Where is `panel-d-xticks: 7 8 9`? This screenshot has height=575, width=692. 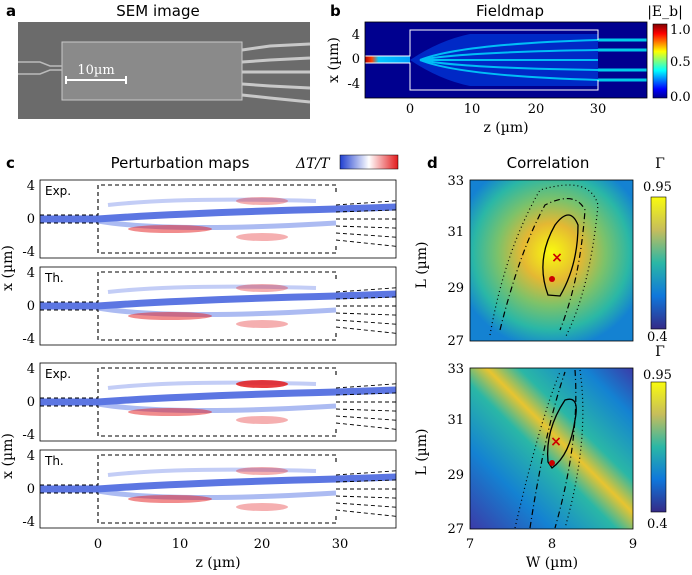 panel-d-xticks: 7 8 9 is located at coordinates (551, 544).